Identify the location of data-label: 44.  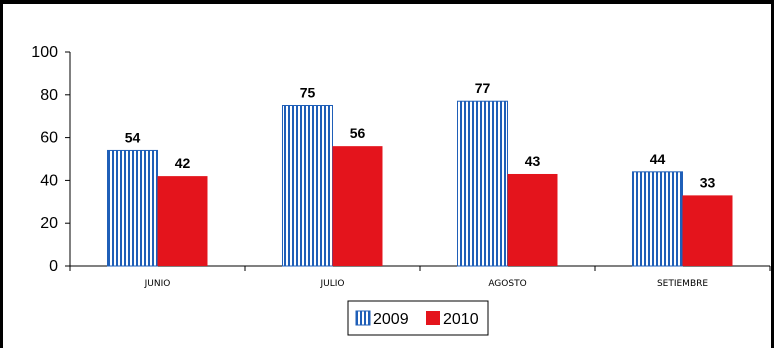
(658, 159).